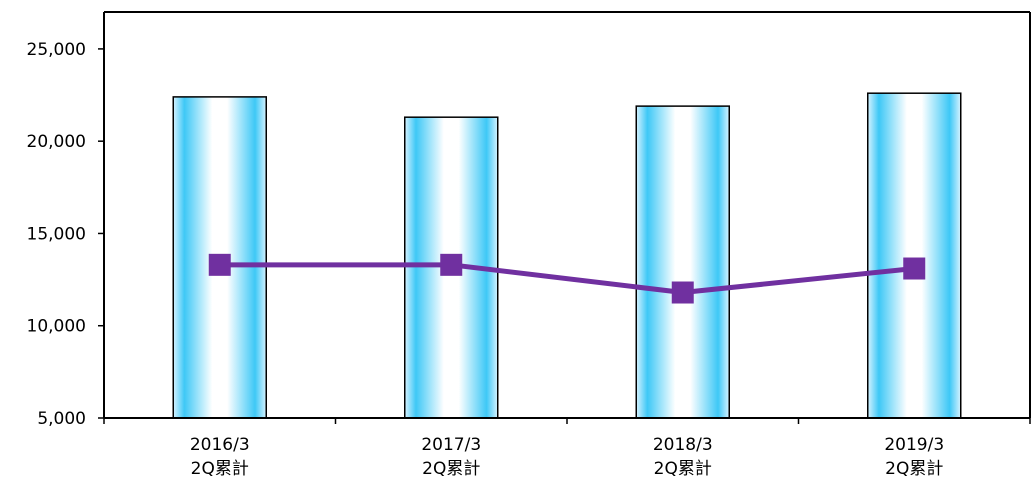  I want to click on x-tick-label: 2019/3, so click(914, 445).